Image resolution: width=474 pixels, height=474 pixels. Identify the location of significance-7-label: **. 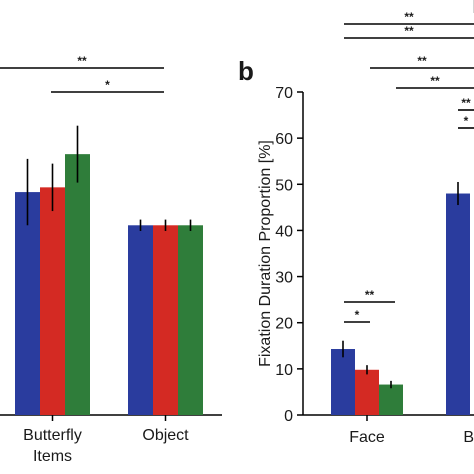
(370, 295).